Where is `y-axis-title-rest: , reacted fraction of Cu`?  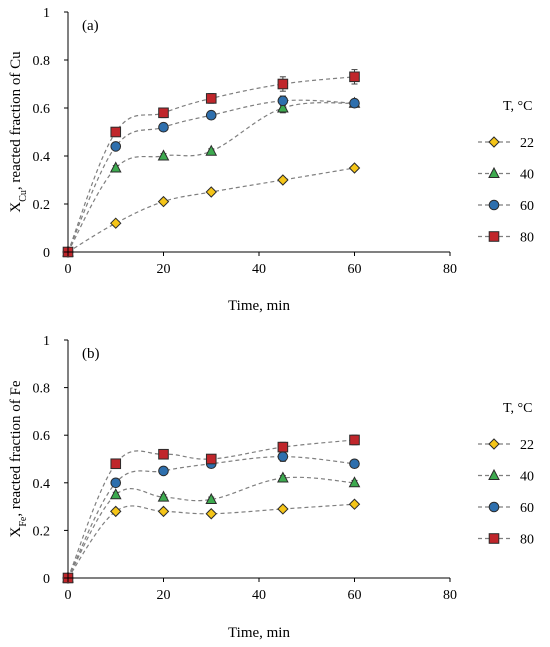 y-axis-title-rest: , reacted fraction of Cu is located at coordinates (16, 120).